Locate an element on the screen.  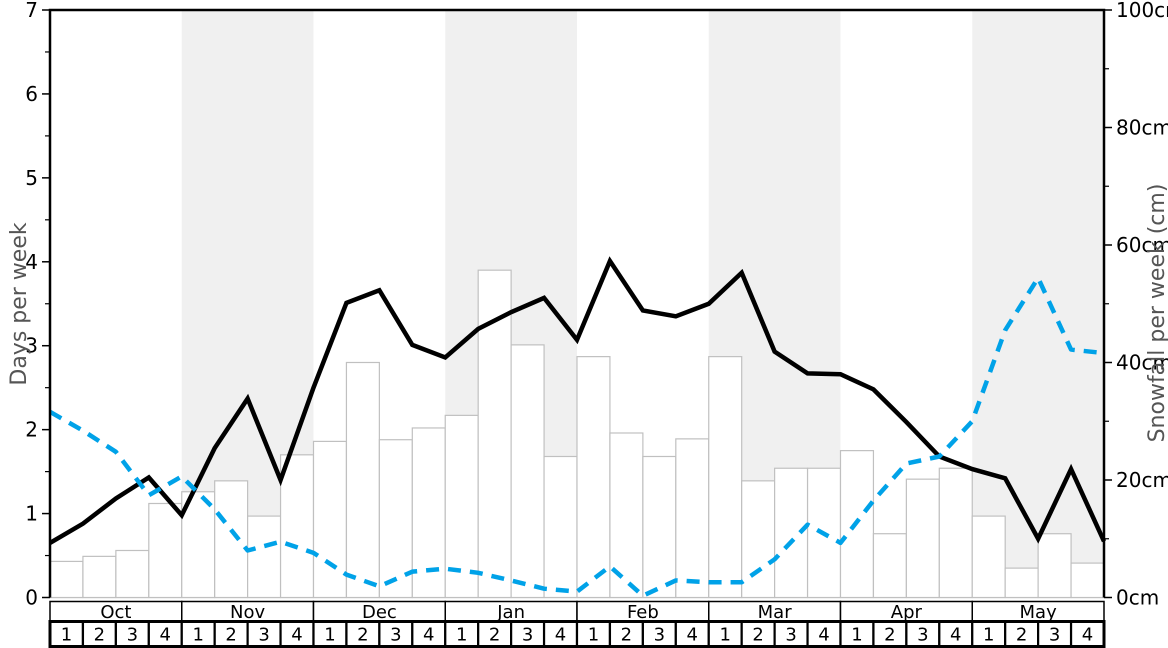
left-tick-label-4: 4 is located at coordinates (31, 262).